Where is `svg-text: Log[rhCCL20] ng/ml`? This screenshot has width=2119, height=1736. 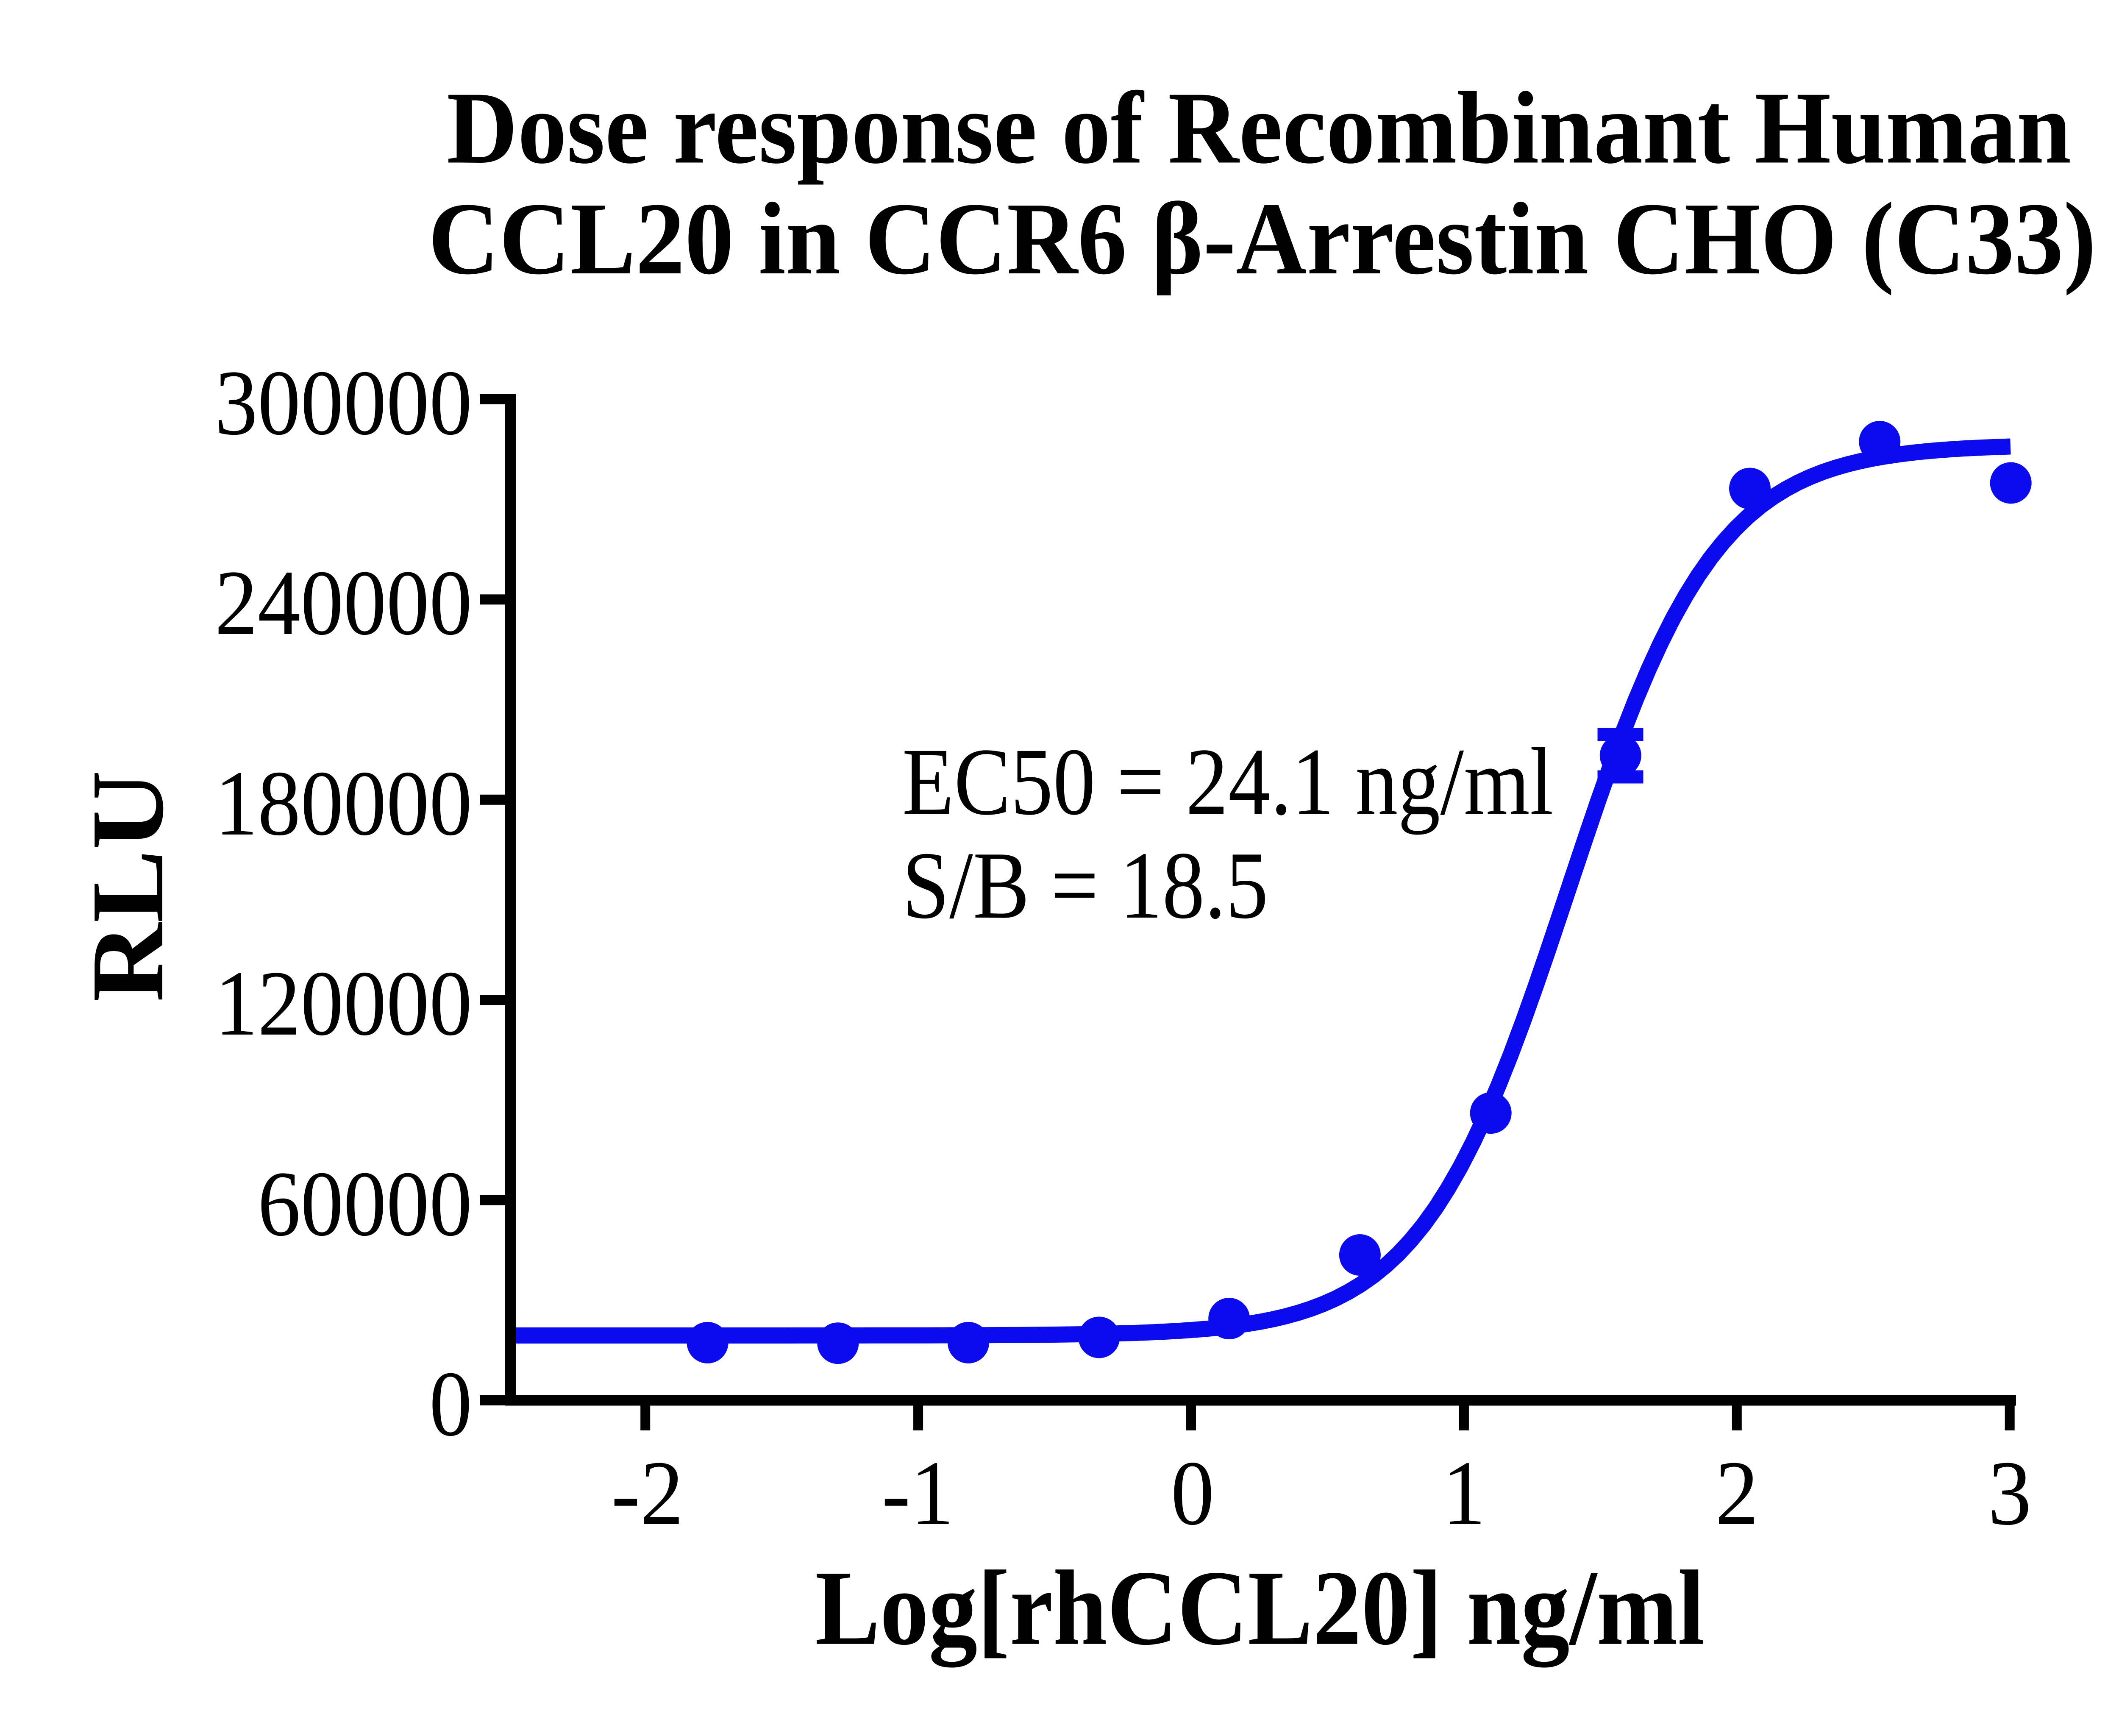
svg-text: Log[rhCCL20] ng/ml is located at coordinates (1260, 1608).